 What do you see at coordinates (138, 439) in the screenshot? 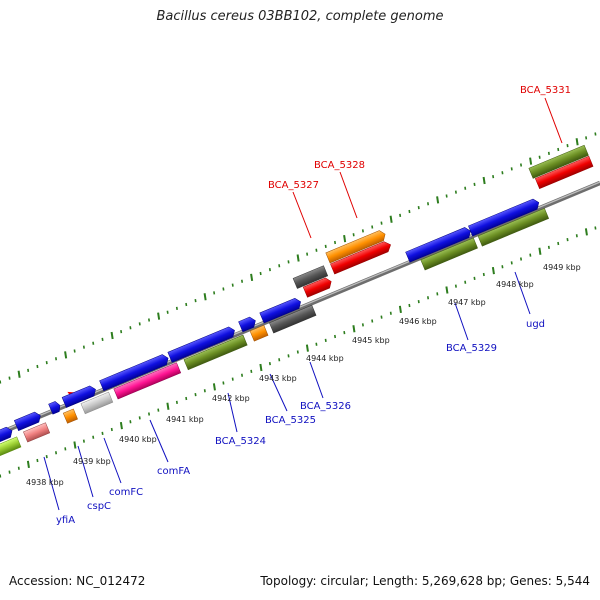
I see `scale-label: 4940 kbp` at bounding box center [138, 439].